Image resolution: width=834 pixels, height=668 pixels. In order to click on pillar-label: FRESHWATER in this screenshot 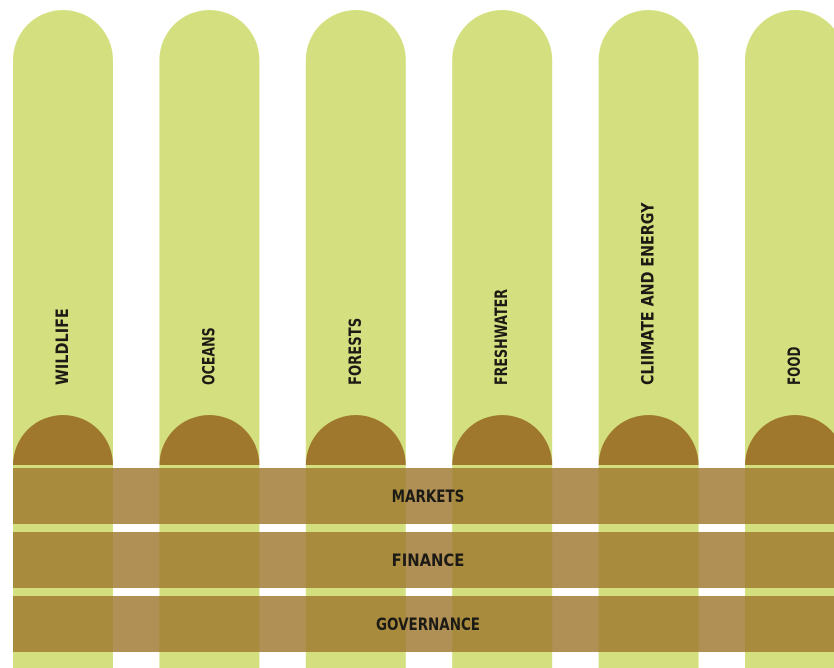, I will do `click(502, 337)`.